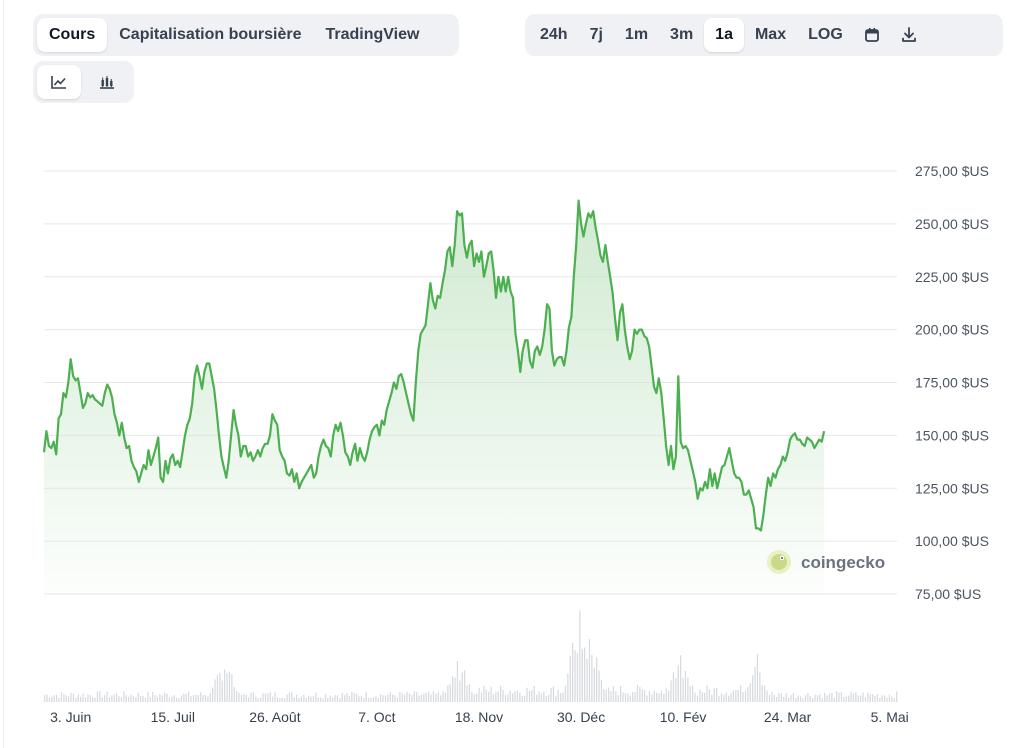  I want to click on tab-tradingview: TradingView, so click(372, 34).